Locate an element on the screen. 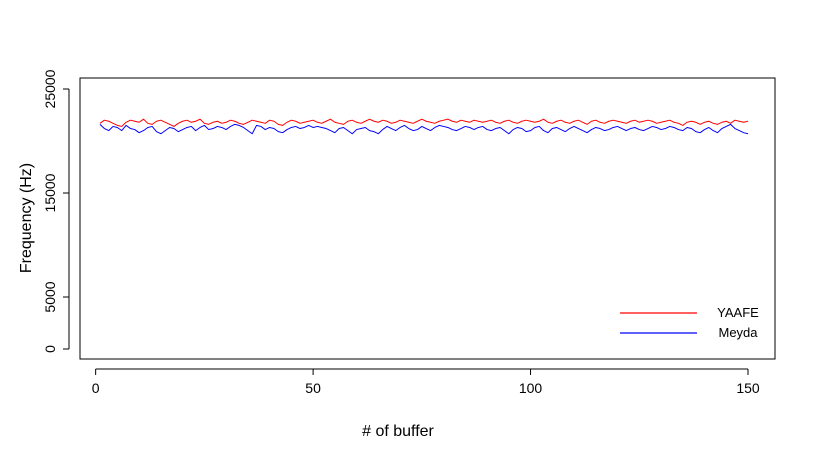 This screenshot has width=815, height=458. x-tick-label: 100 is located at coordinates (531, 388).